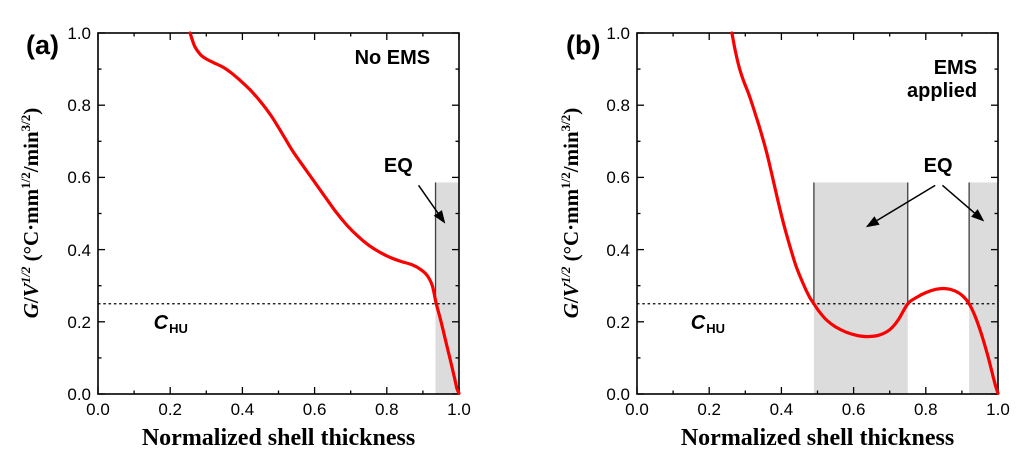  I want to click on panel-a-eq-arrow, so click(428, 199).